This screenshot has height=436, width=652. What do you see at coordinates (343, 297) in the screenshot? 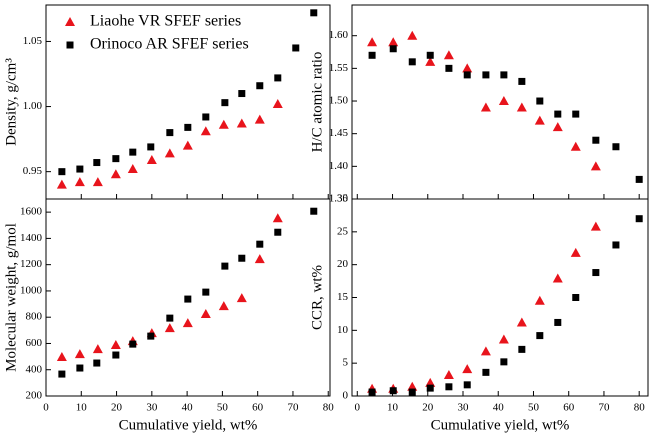
I see `y-tick-label: 15` at bounding box center [343, 297].